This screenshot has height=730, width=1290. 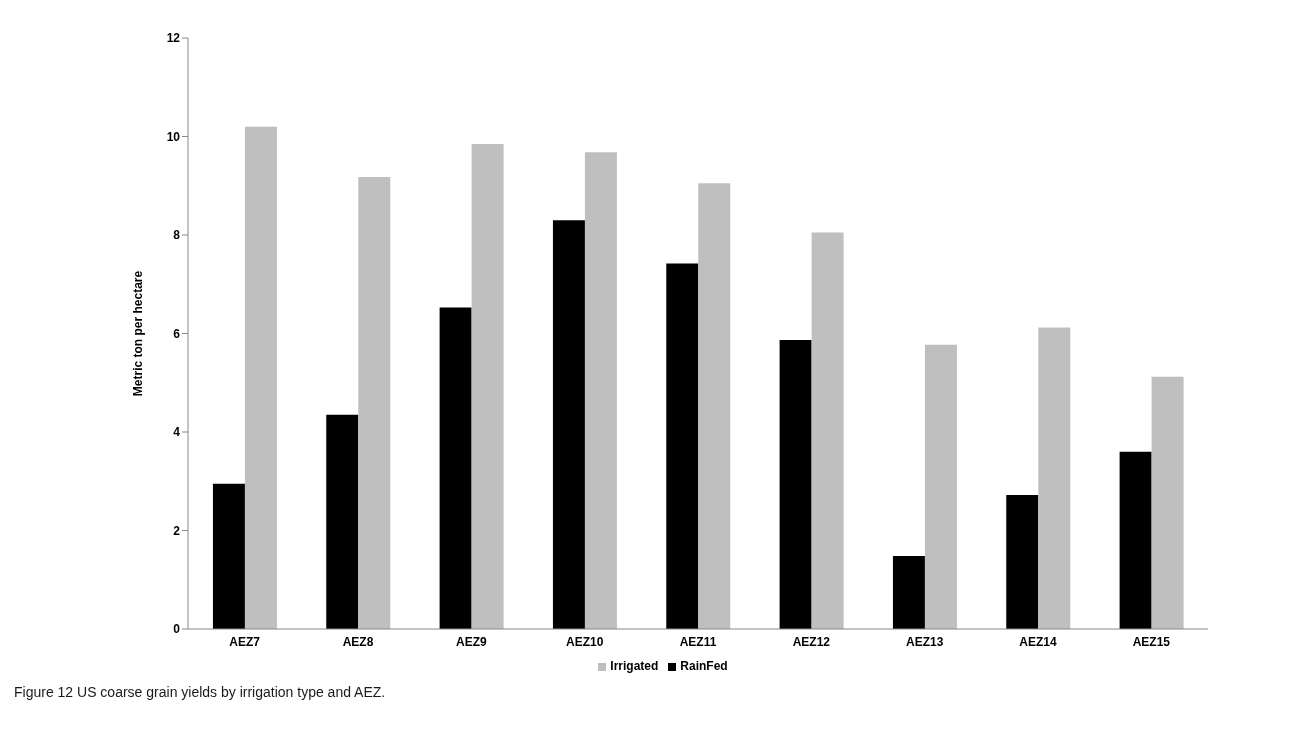 What do you see at coordinates (1151, 641) in the screenshot?
I see `x-tick-label: AEZ15` at bounding box center [1151, 641].